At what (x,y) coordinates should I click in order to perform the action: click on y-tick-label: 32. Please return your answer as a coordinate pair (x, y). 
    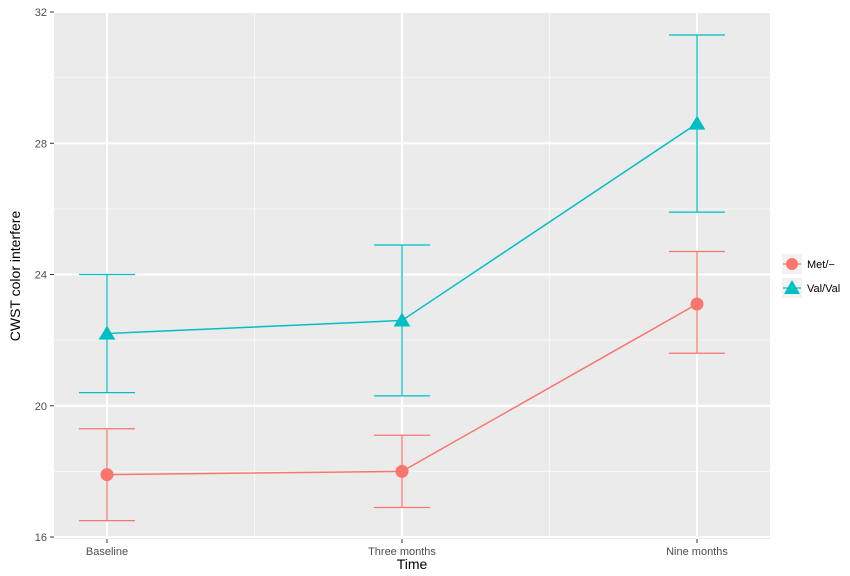
    Looking at the image, I should click on (41, 13).